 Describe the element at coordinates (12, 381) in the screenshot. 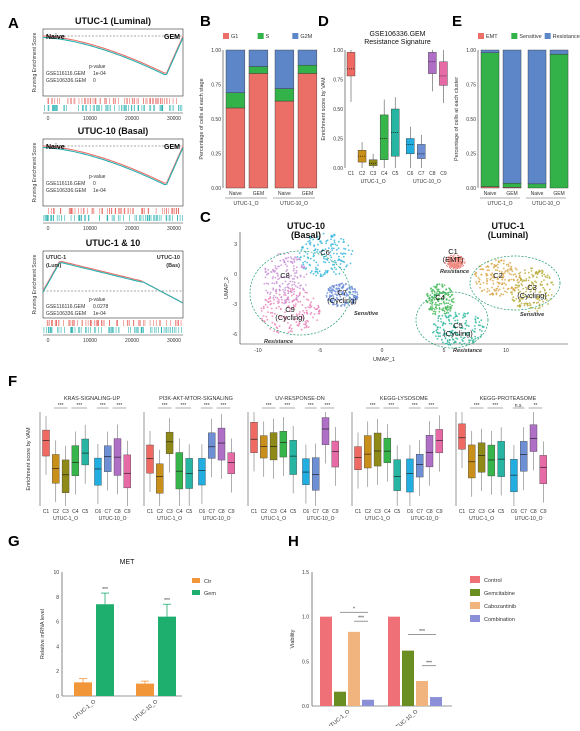

I see `panel-letter-f: F` at that location.